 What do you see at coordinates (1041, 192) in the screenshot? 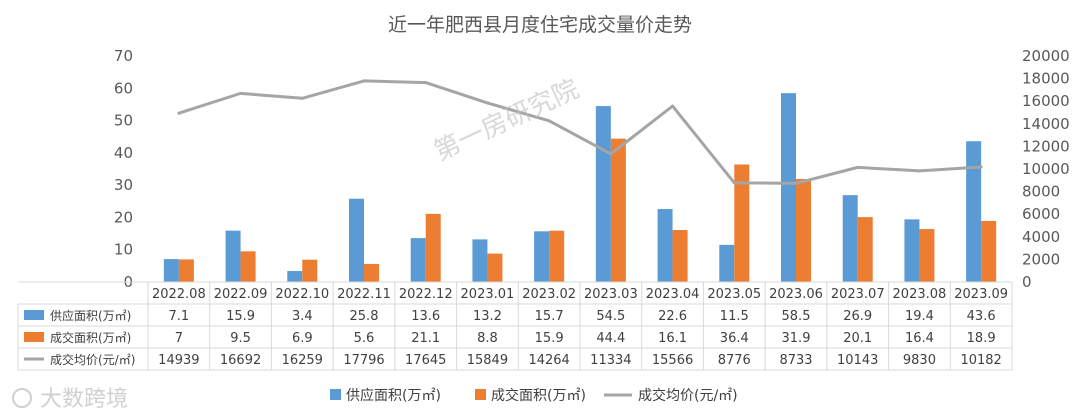
I see `right-axis-tick-label: 8000` at bounding box center [1041, 192].